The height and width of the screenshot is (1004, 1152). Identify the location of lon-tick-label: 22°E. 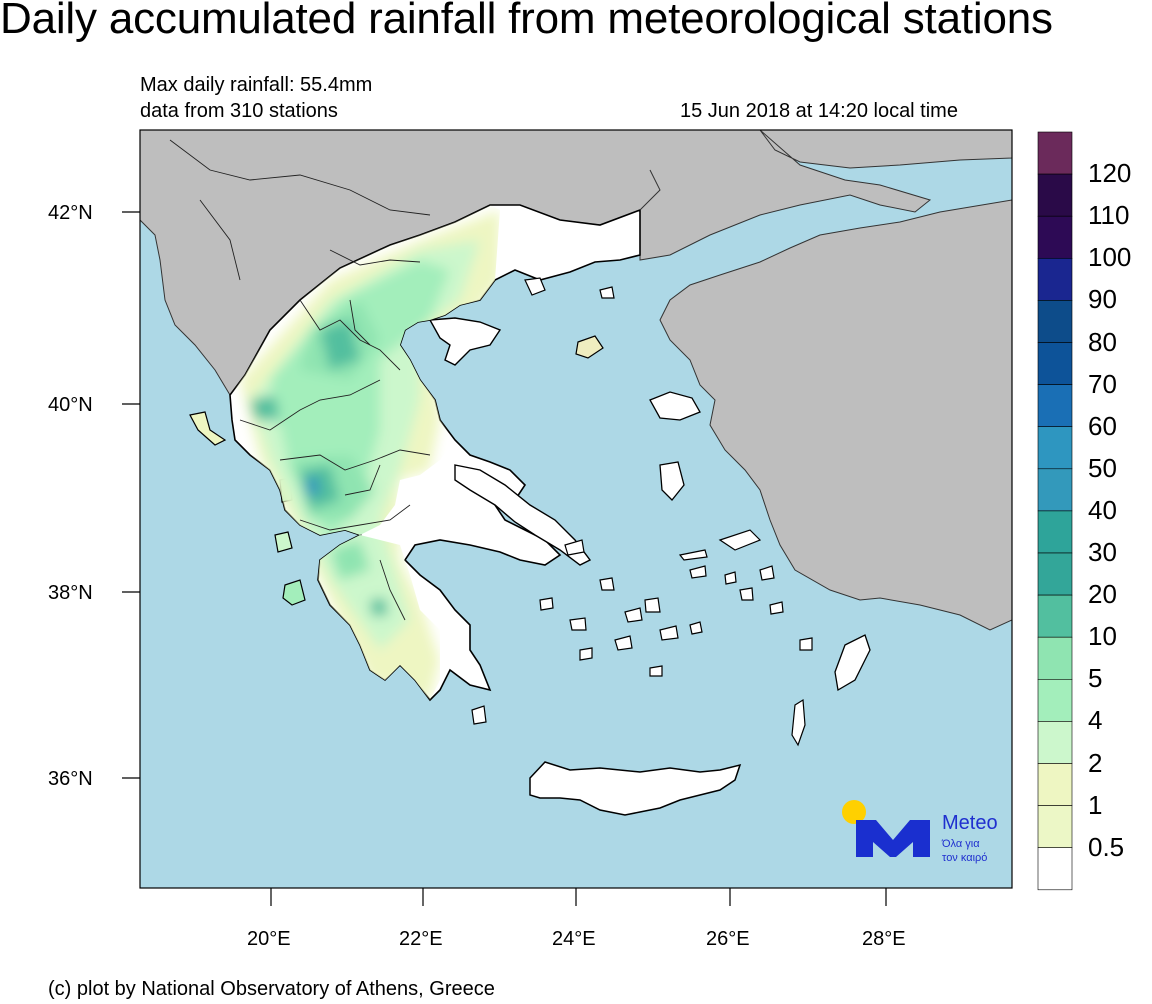
(421, 939).